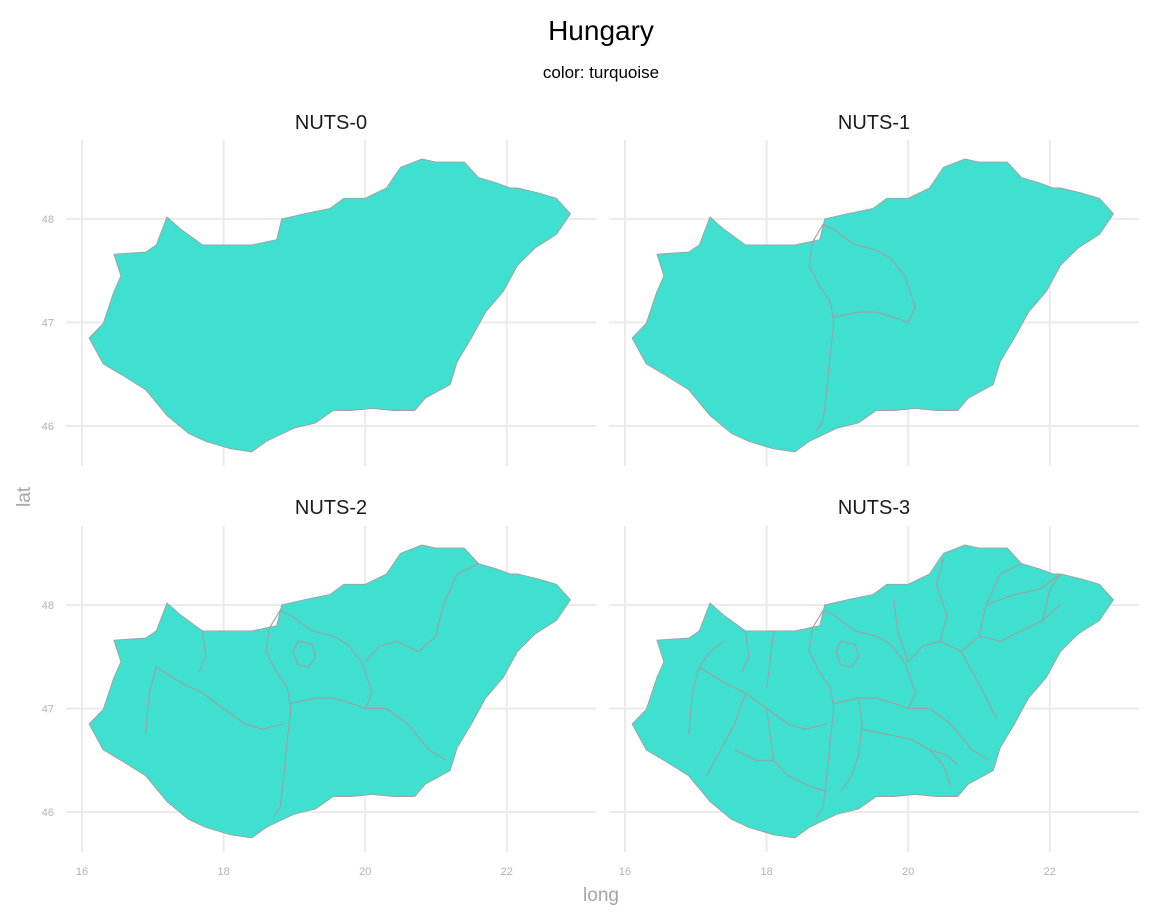 The image size is (1152, 921). Describe the element at coordinates (601, 895) in the screenshot. I see `x-axis-title: long` at that location.